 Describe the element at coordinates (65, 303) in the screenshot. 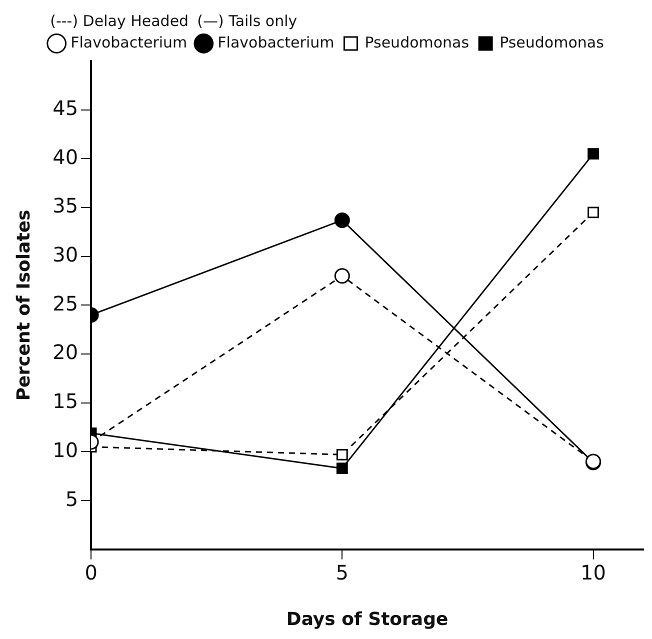

I see `y-tick-label: 25` at that location.